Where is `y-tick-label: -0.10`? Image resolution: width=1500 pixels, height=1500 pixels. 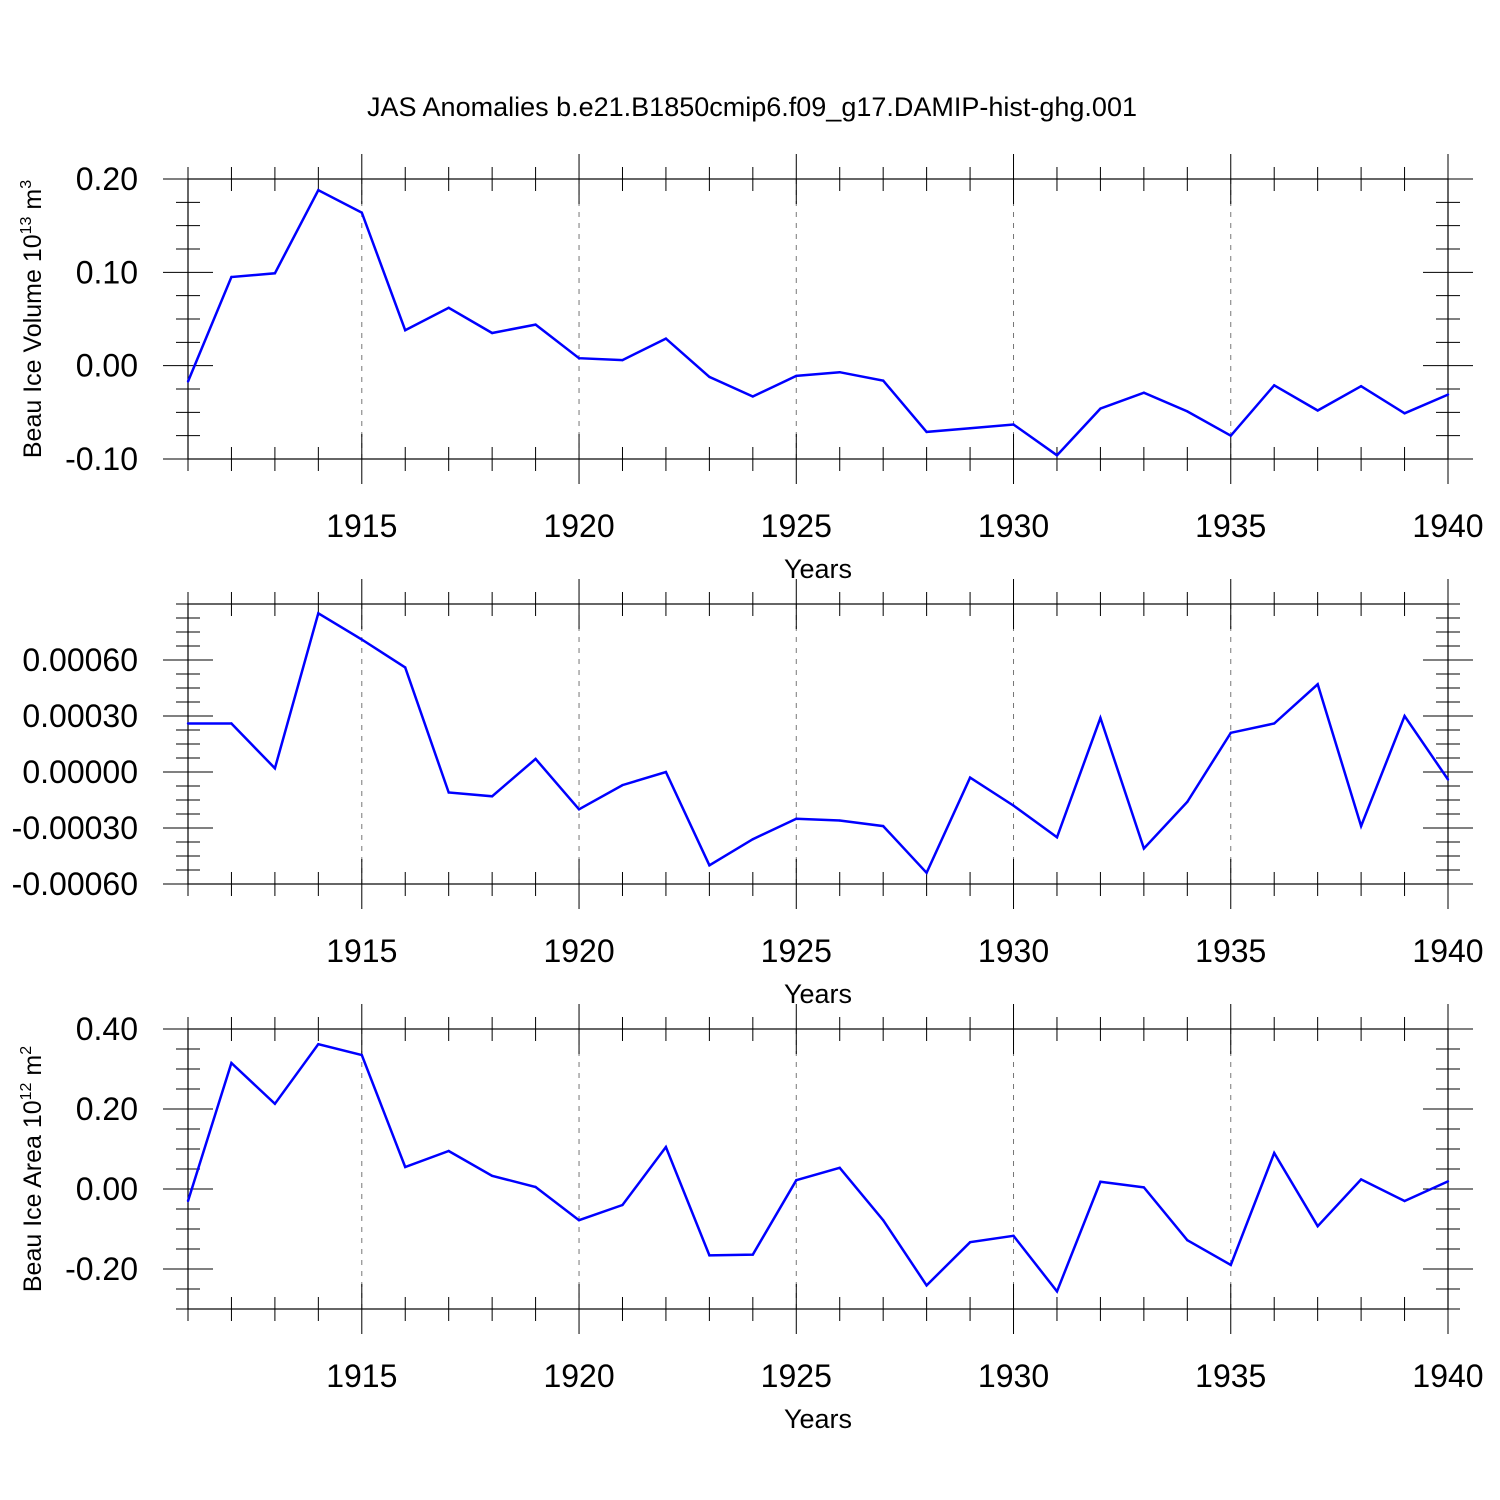 y-tick-label: -0.10 is located at coordinates (101, 459).